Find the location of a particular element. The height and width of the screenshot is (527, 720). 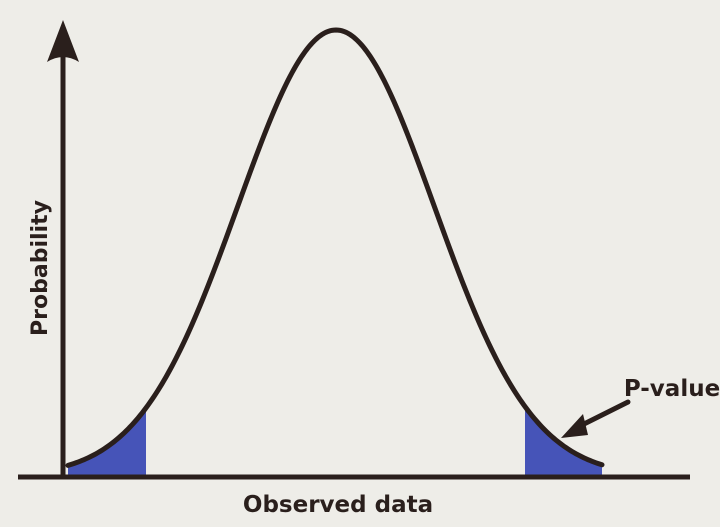

y-axis-label: Probability is located at coordinates (40, 268).